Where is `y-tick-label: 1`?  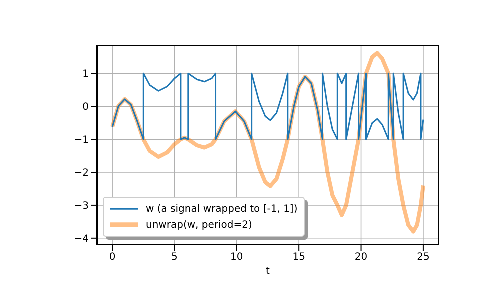
y-tick-label: 1 is located at coordinates (85, 74).